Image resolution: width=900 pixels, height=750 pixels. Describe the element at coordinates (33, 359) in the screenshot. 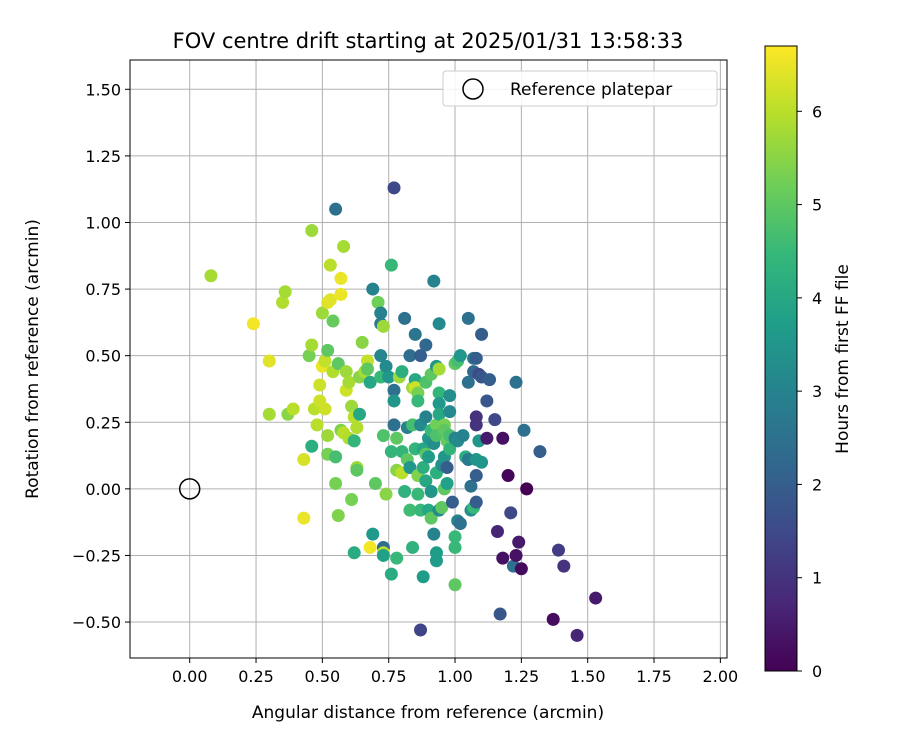

I see `y-axis-label: Rotation from reference (arcmin)` at that location.